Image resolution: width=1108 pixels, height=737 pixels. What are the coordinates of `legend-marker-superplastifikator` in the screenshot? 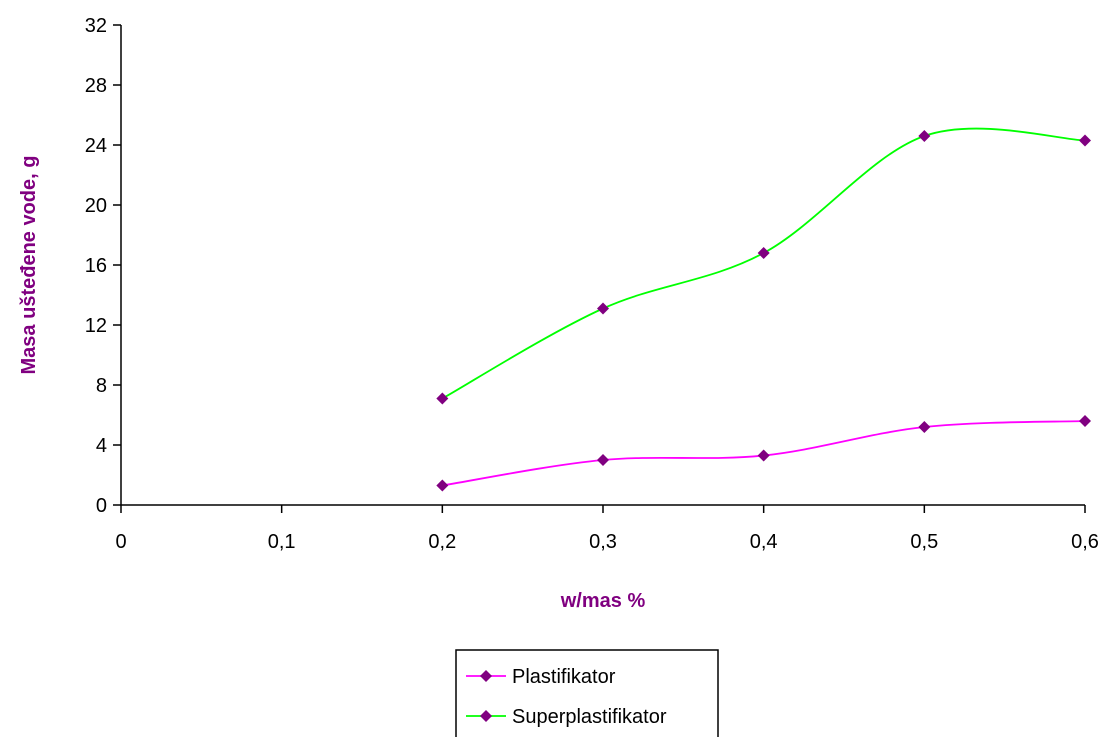 It's located at (486, 716).